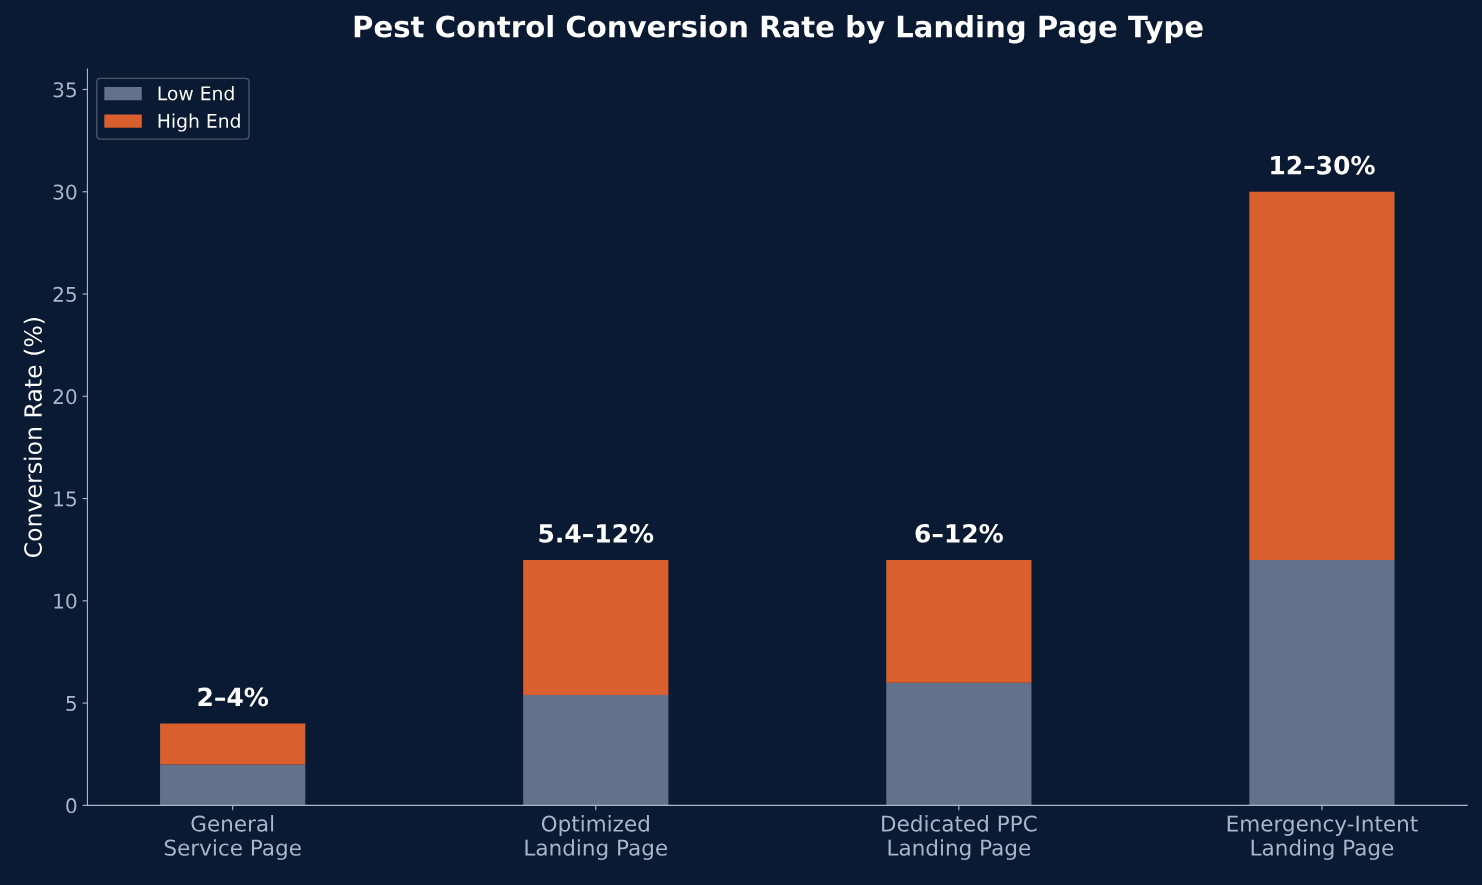 This screenshot has width=1482, height=885. I want to click on total-label: 12–30%, so click(1323, 165).